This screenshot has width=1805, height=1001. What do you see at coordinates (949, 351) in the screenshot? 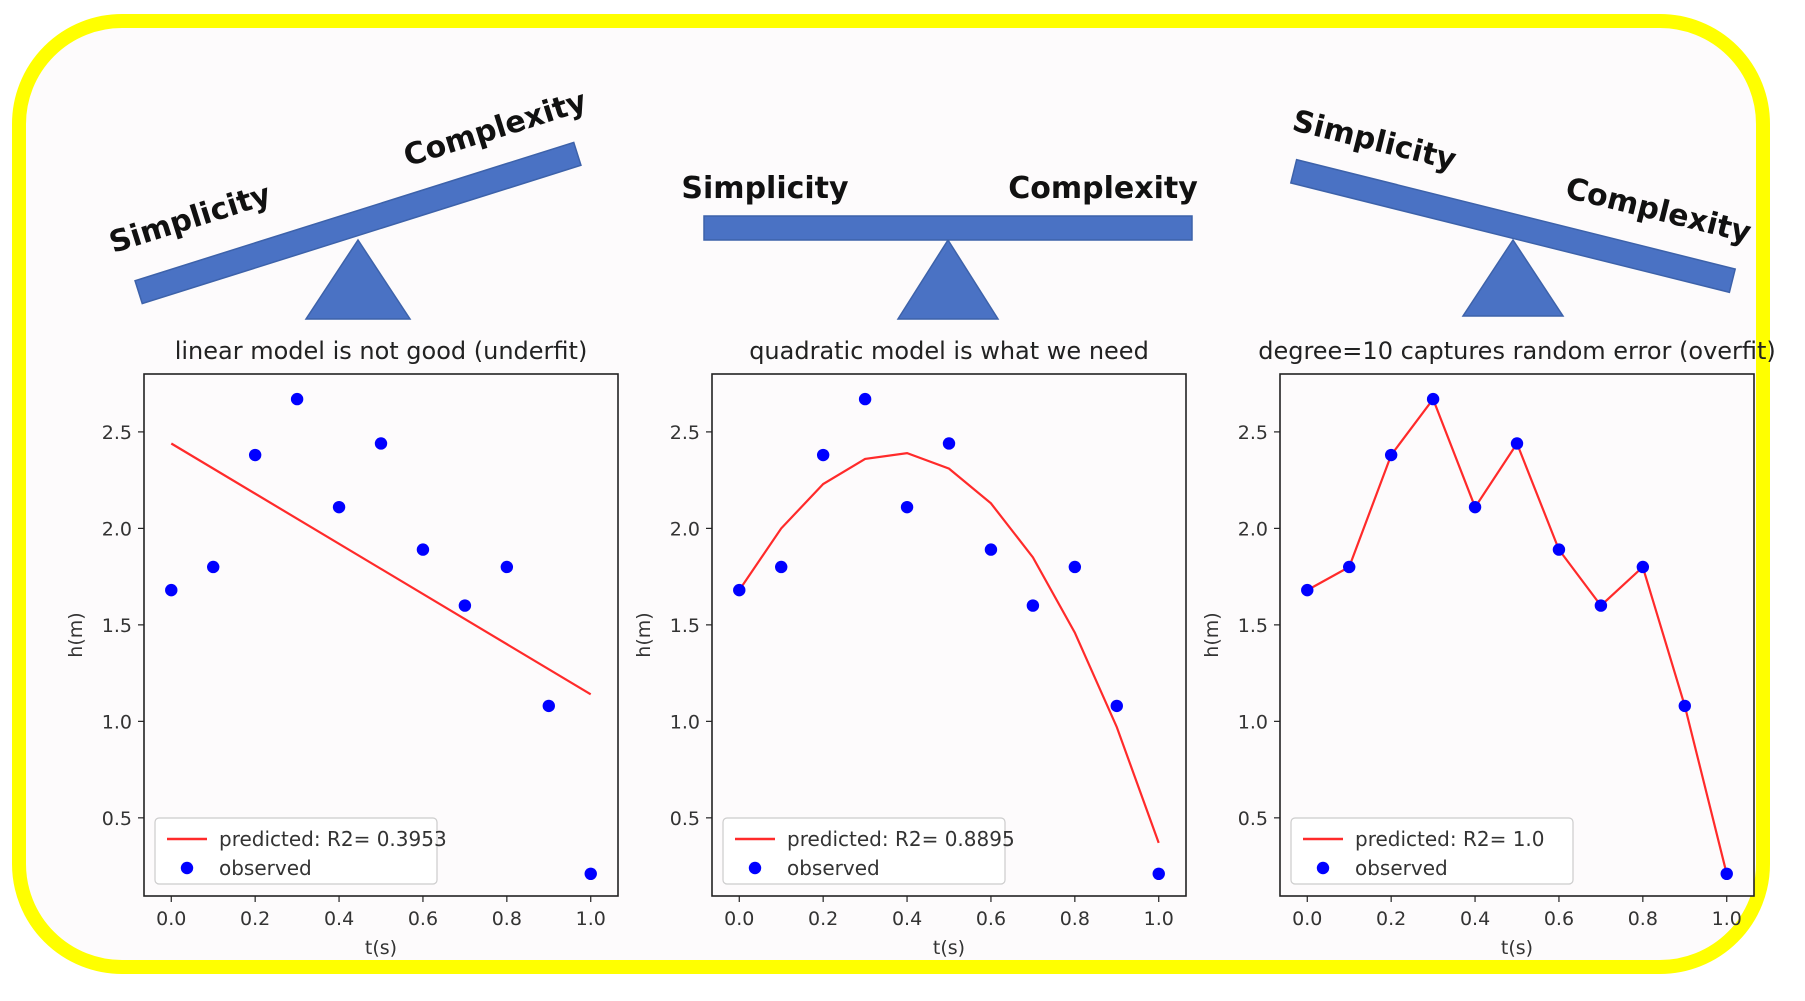
I see `chart-title: quadratic model is what we need` at bounding box center [949, 351].